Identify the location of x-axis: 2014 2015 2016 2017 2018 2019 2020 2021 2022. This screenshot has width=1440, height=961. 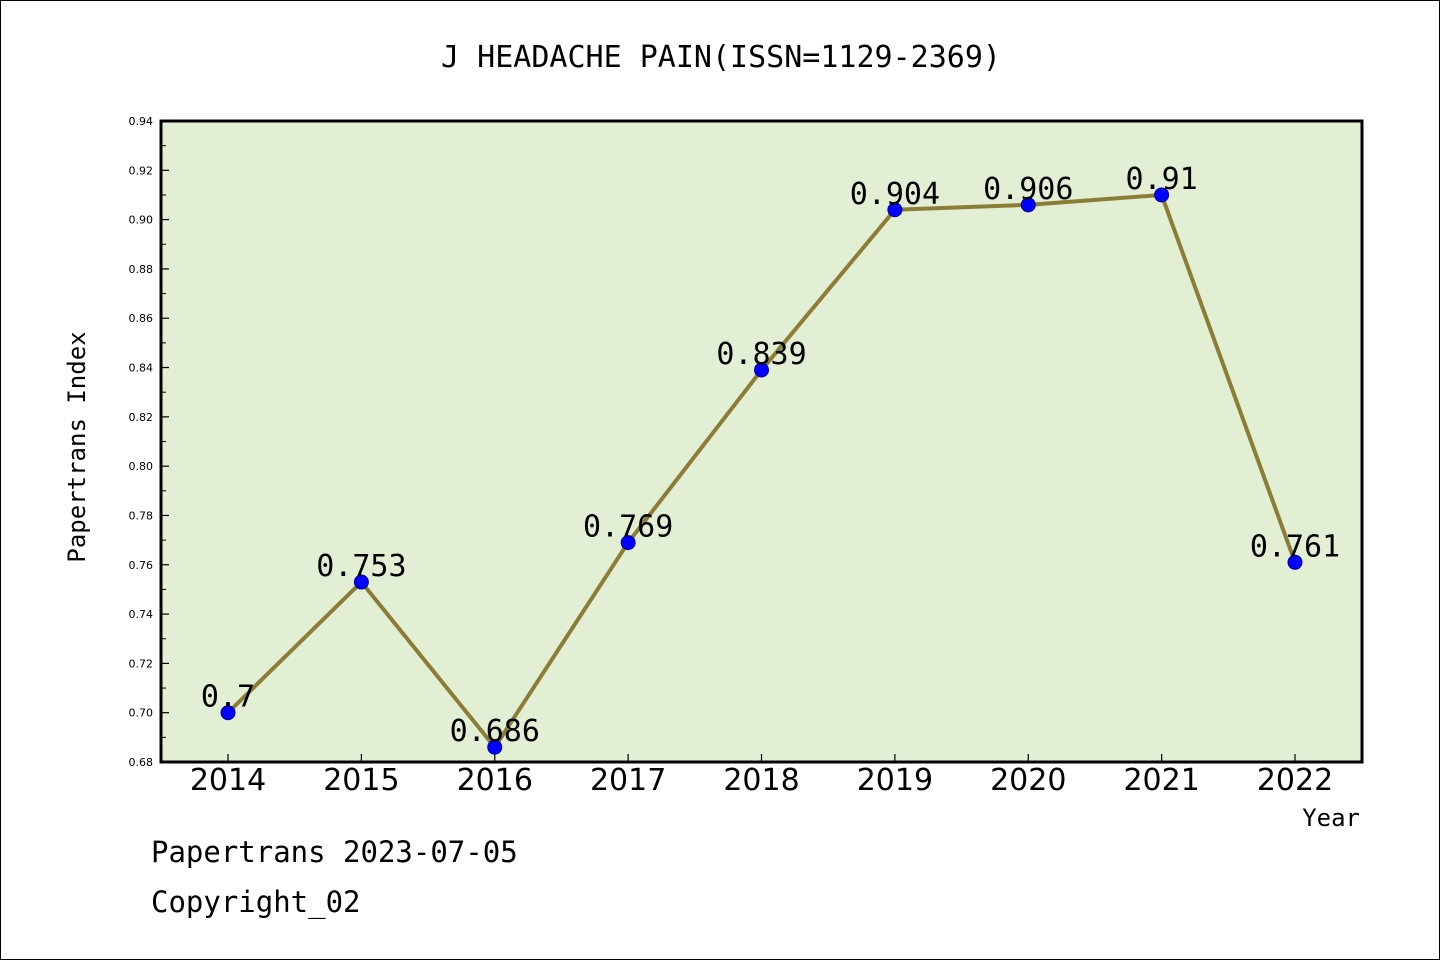
(761, 776).